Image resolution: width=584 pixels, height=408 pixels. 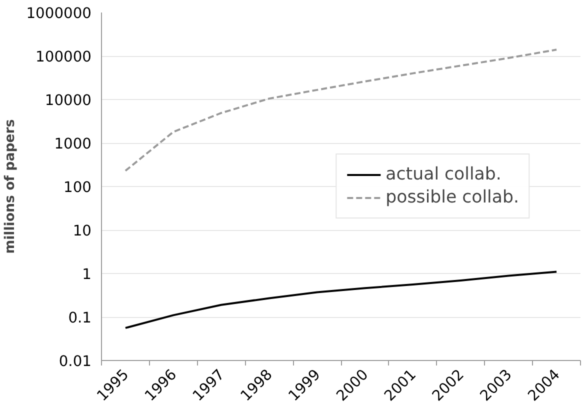 I want to click on y-tick-label: 100, so click(x=78, y=187).